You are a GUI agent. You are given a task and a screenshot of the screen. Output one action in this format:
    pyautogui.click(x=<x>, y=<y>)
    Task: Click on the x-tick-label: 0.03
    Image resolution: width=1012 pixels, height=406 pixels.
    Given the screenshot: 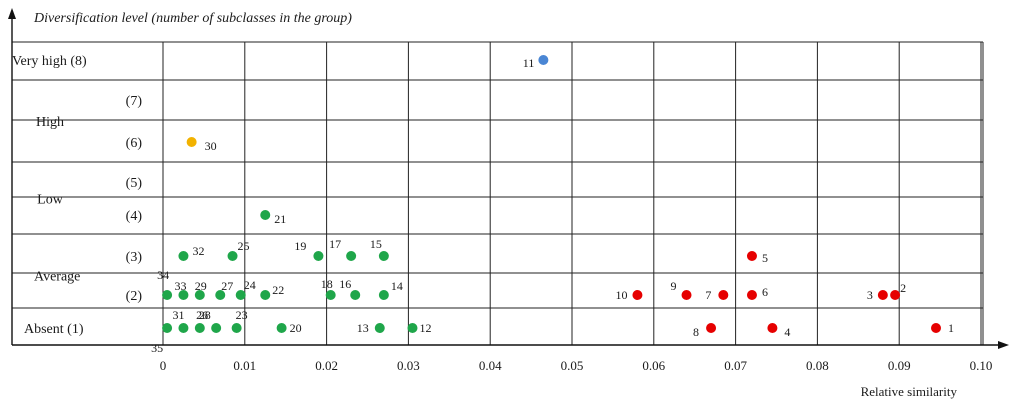 What is the action you would take?
    pyautogui.click(x=408, y=365)
    